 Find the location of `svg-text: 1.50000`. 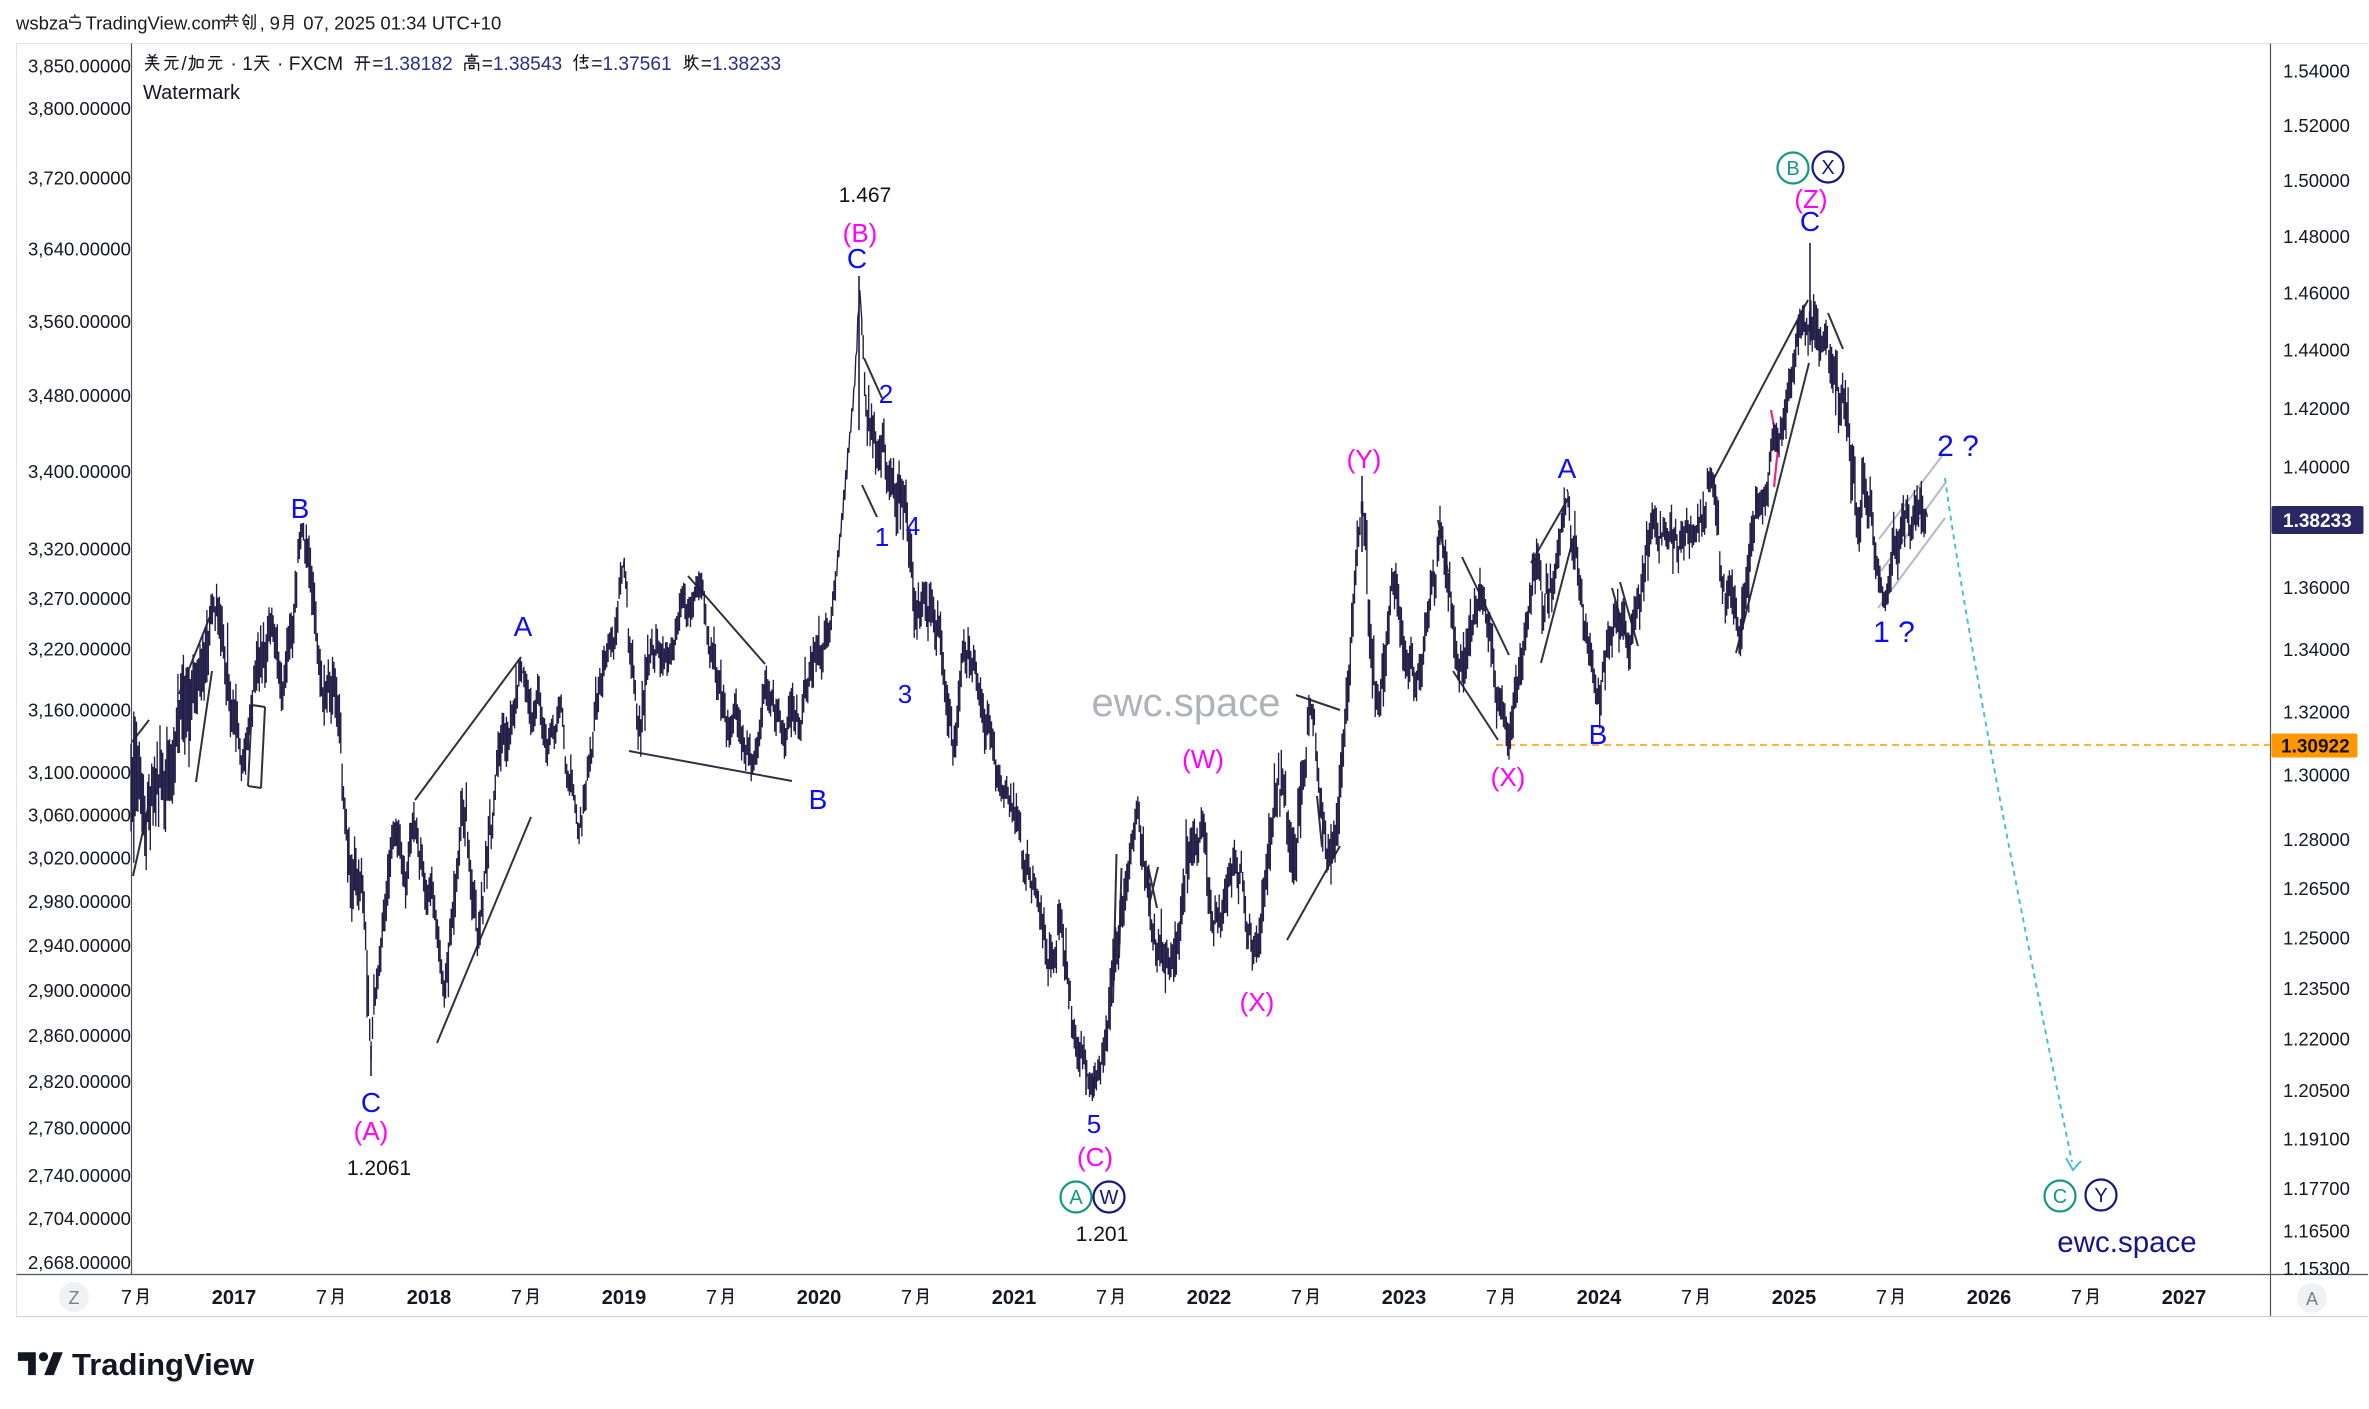

svg-text: 1.50000 is located at coordinates (2316, 180).